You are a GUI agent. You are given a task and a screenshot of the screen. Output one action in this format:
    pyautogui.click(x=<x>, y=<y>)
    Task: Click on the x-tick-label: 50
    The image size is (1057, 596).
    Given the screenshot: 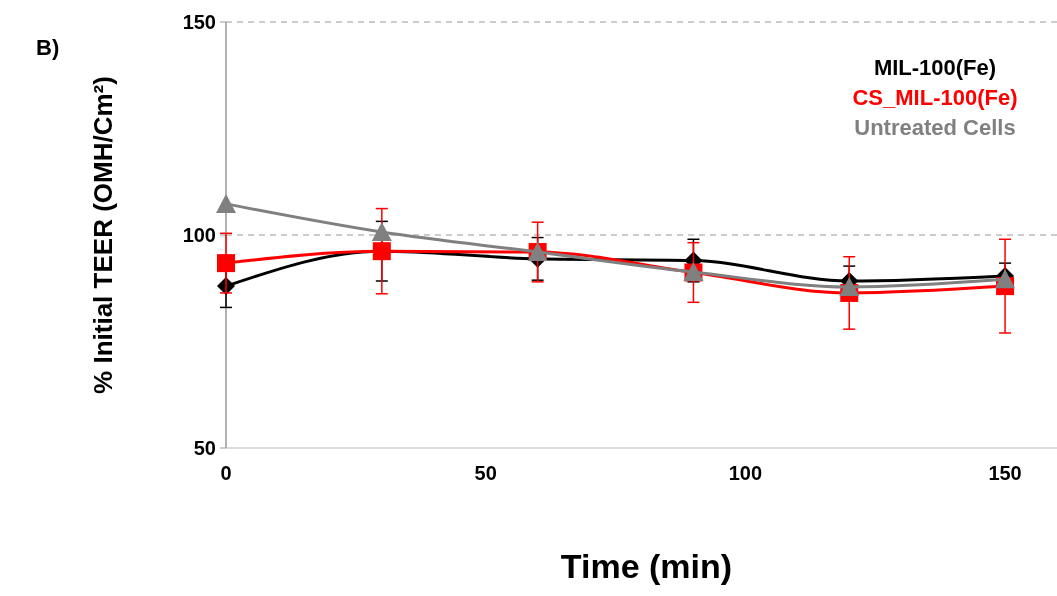 What is the action you would take?
    pyautogui.click(x=485, y=473)
    